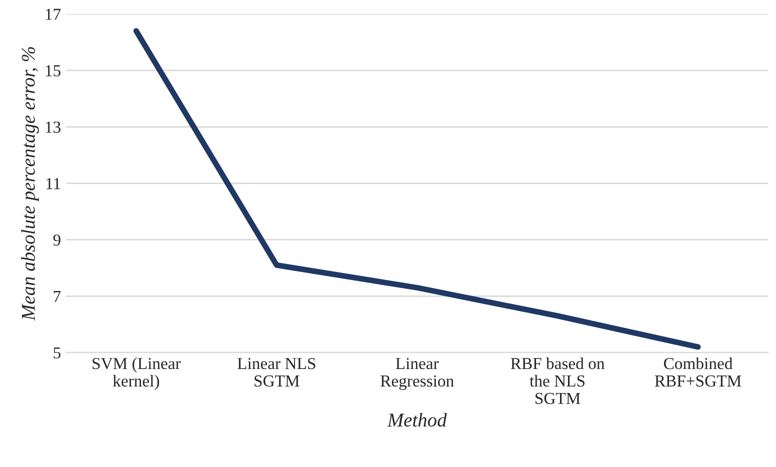  I want to click on x-tick-label: Combined RBF+SGTM, so click(698, 372).